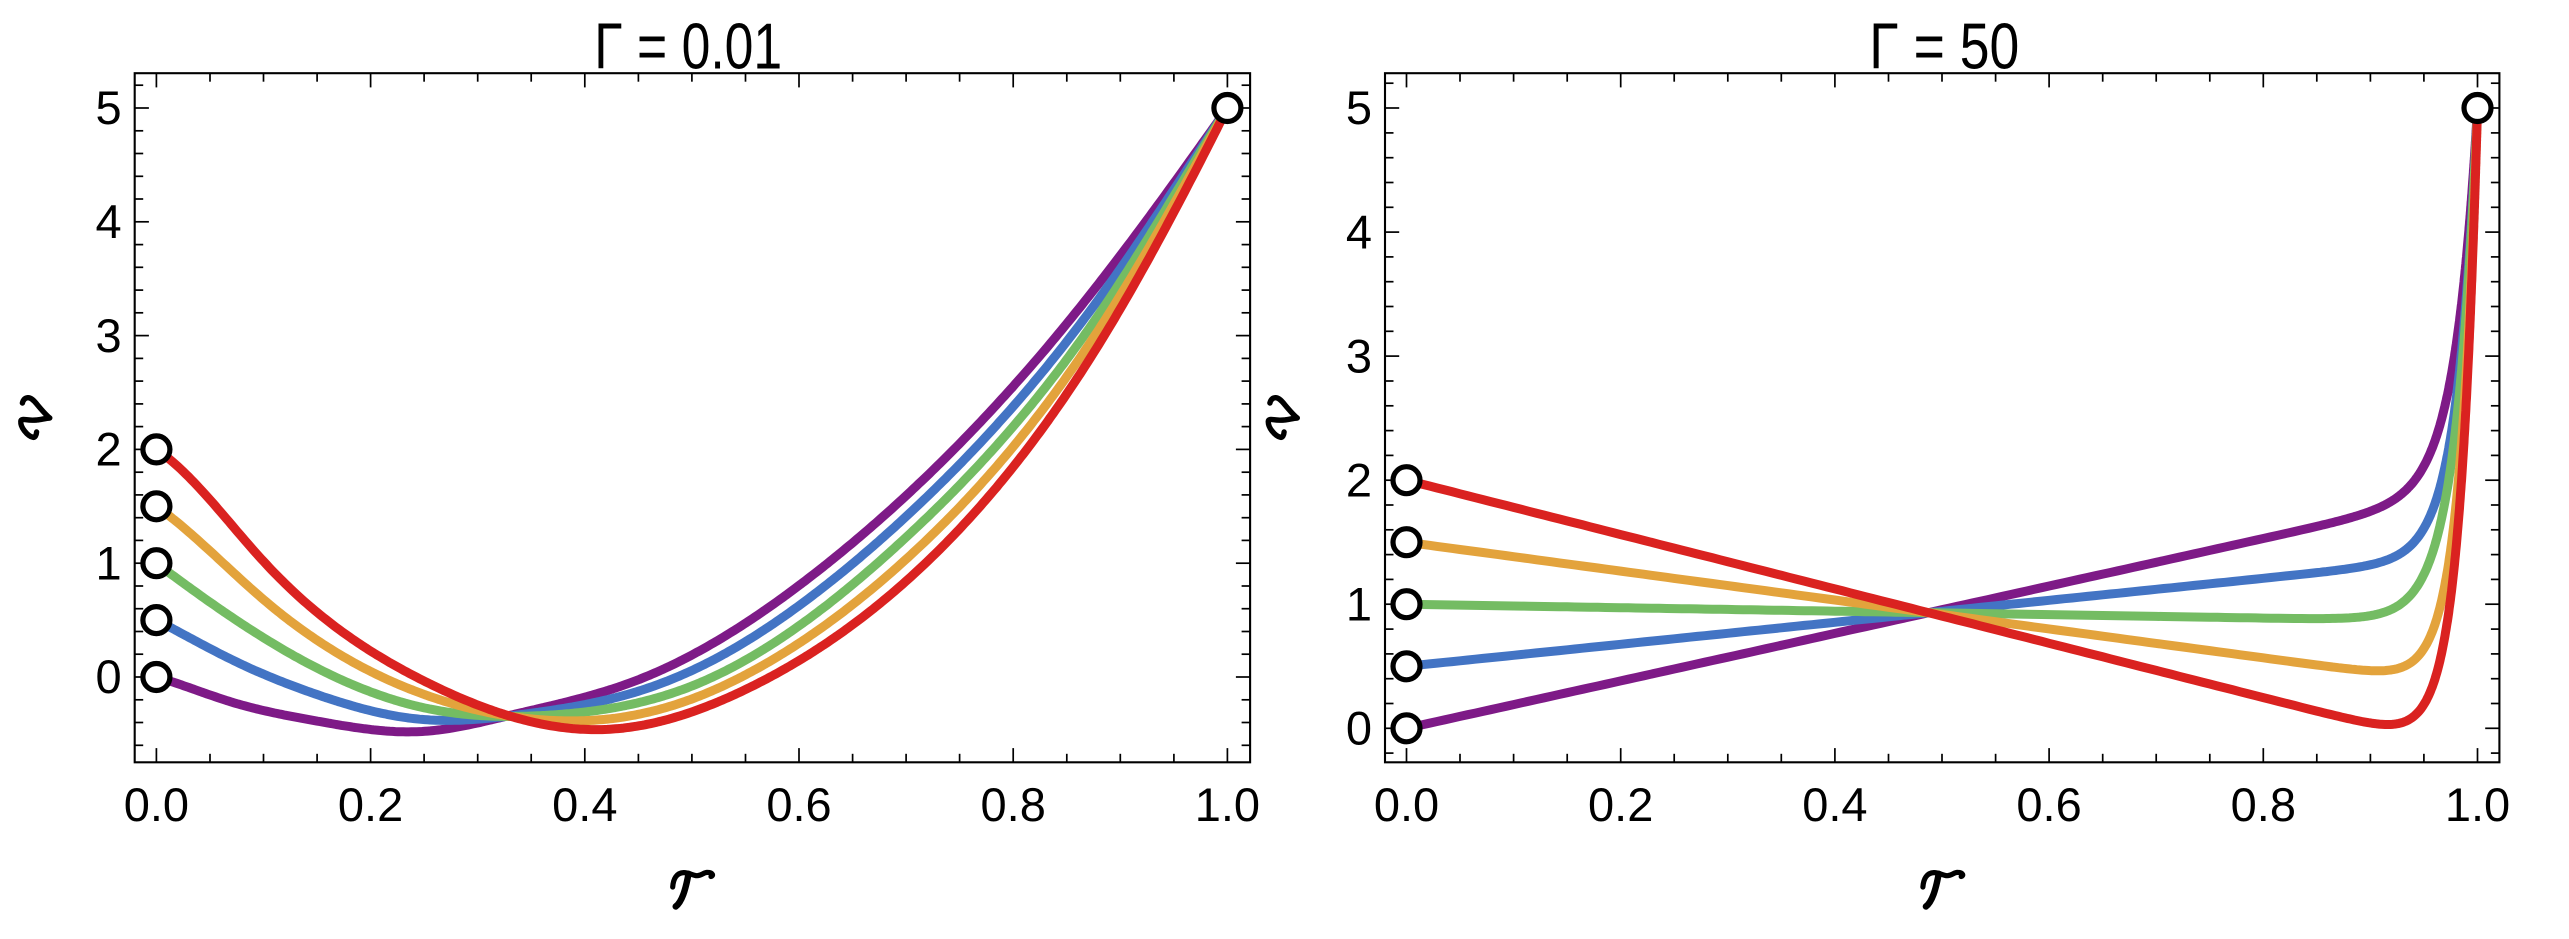  I want to click on svg-text: Γ = 50, so click(1944, 46).